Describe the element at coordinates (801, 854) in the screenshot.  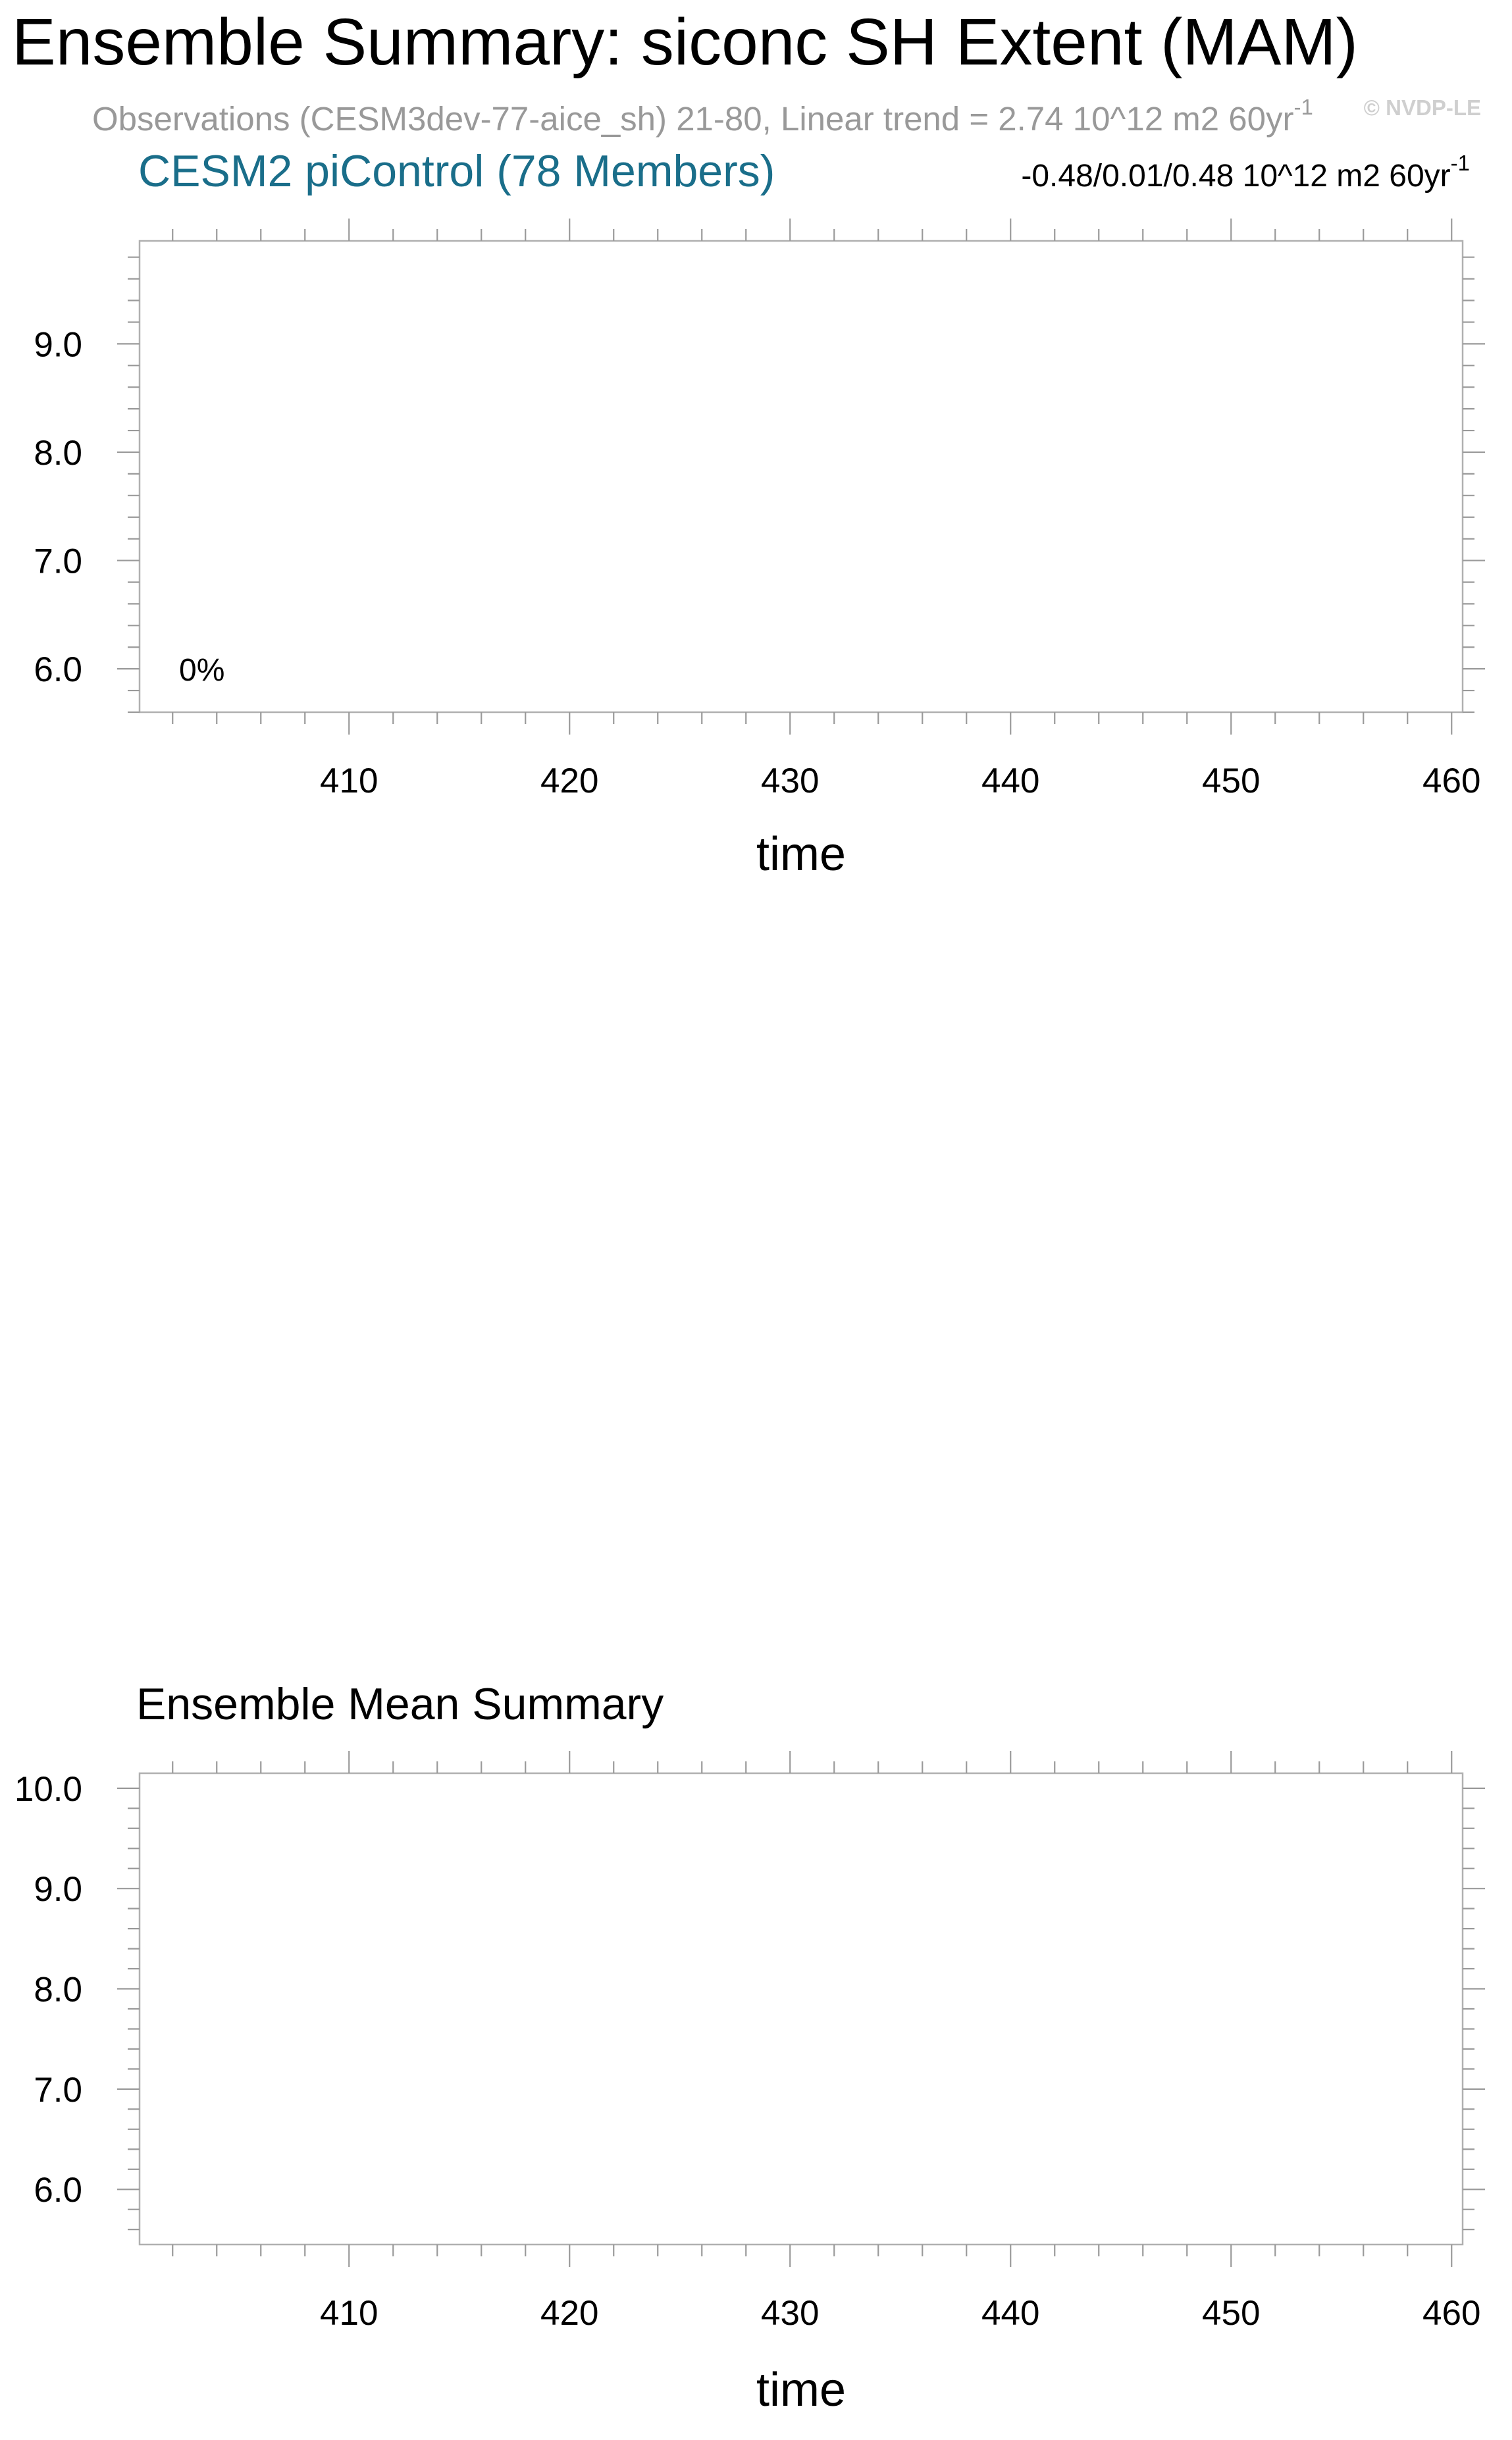
I see `panel1-x-axis-label: time` at that location.